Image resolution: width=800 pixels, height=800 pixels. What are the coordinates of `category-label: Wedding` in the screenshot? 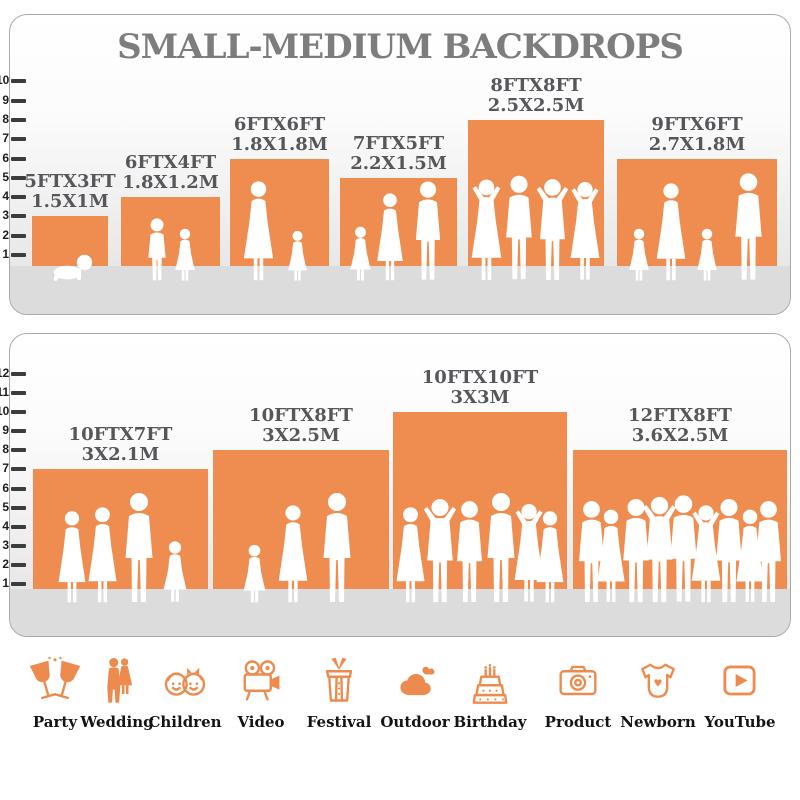 It's located at (117, 722).